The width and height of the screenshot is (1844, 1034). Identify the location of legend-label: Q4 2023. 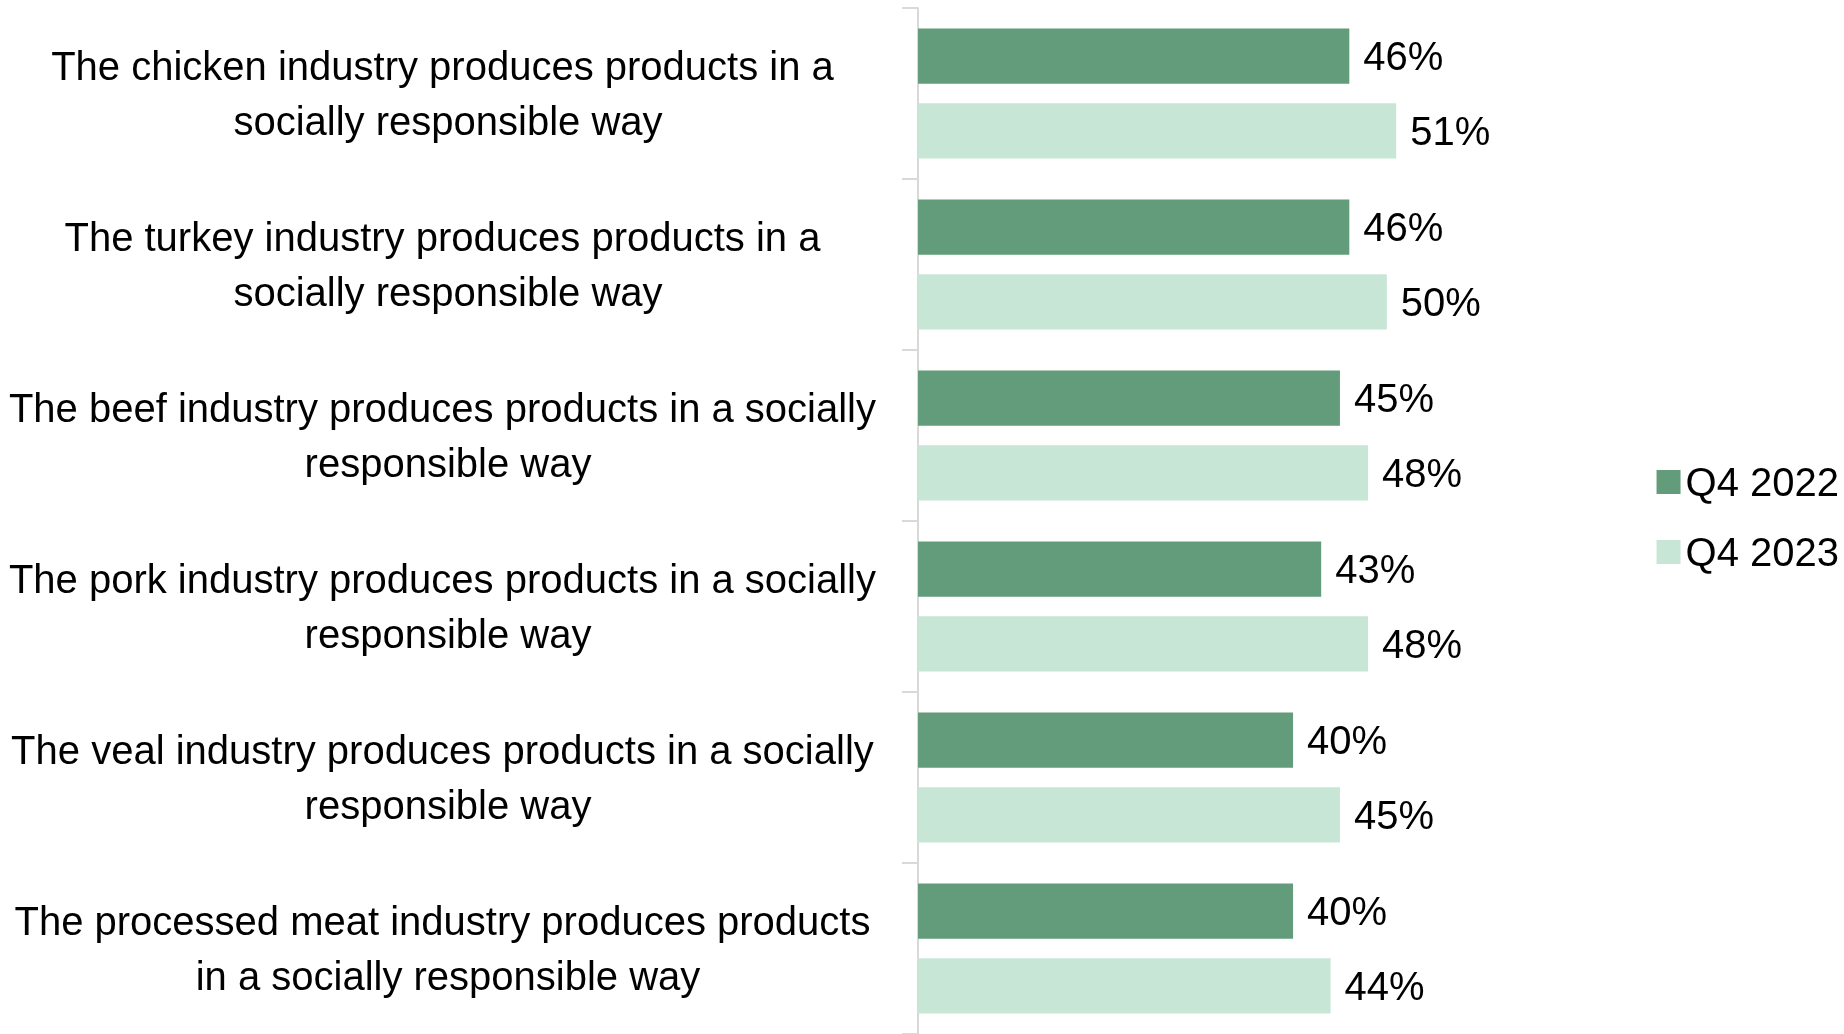
(1762, 552).